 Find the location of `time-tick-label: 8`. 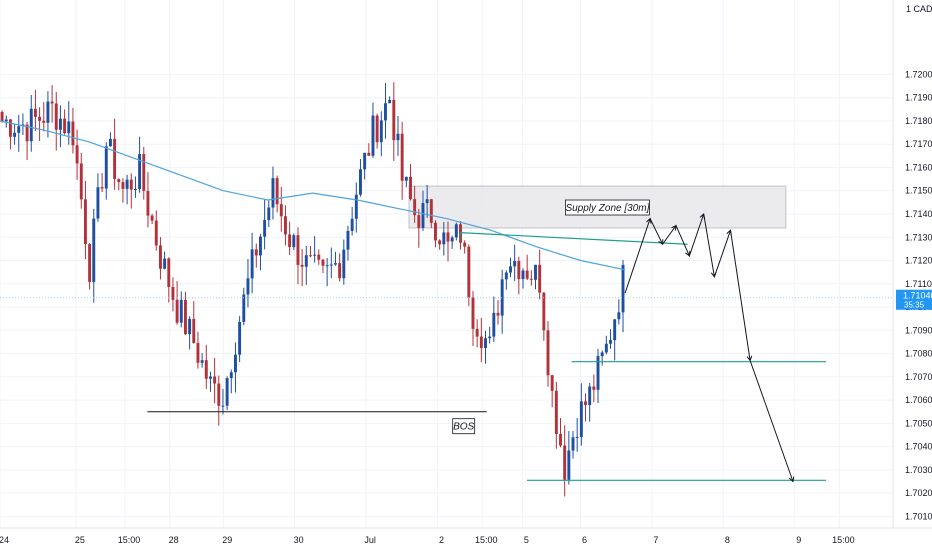

time-tick-label: 8 is located at coordinates (727, 540).